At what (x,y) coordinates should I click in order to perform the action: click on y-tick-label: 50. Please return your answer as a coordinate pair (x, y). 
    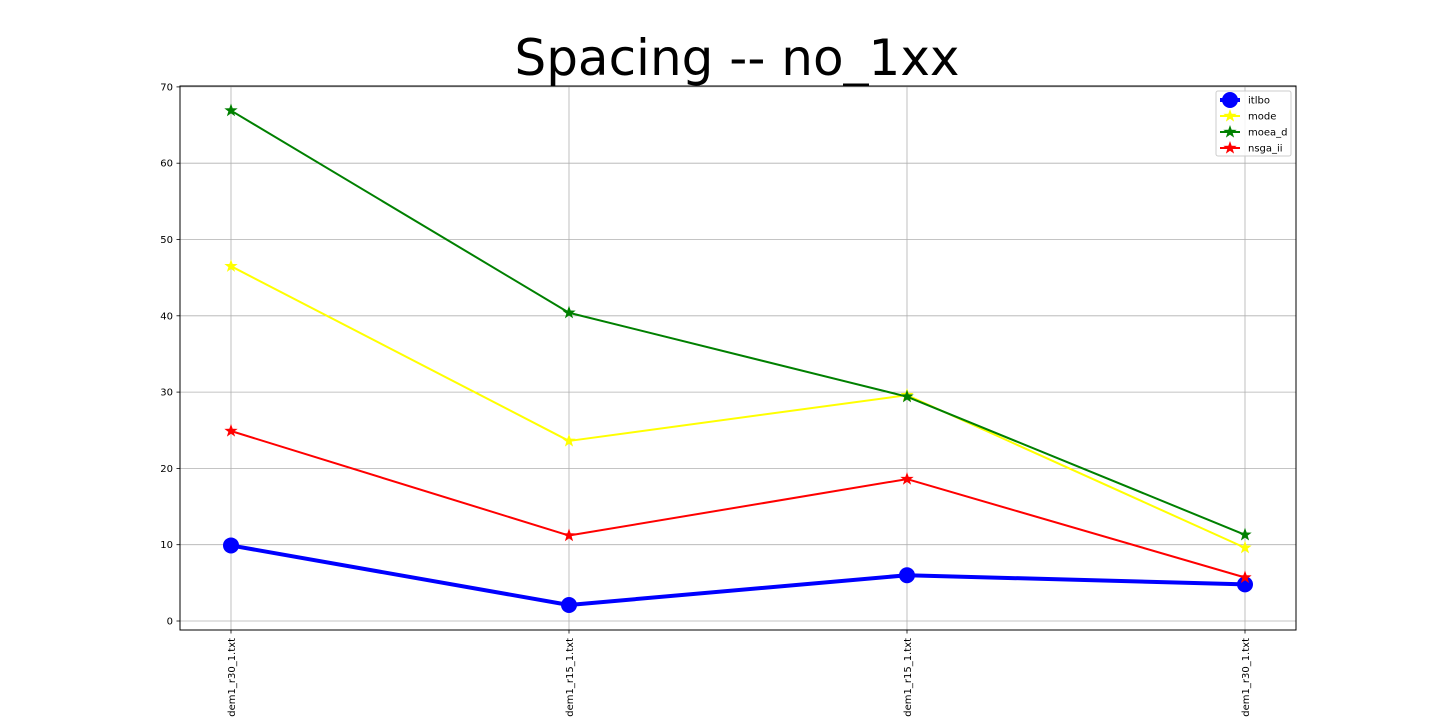
    Looking at the image, I should click on (166, 240).